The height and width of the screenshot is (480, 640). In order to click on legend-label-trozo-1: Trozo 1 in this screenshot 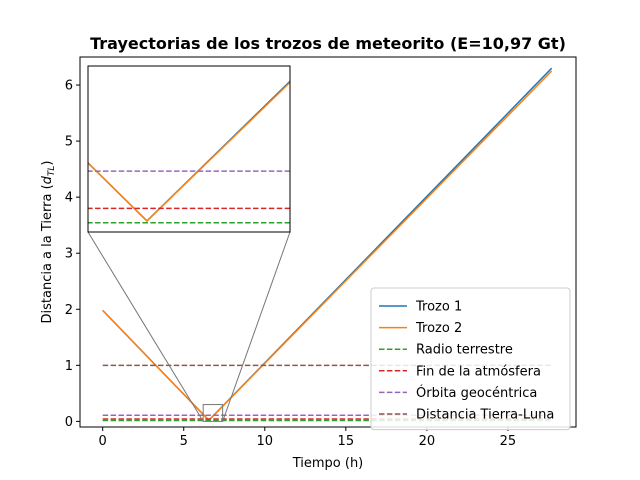, I will do `click(438, 307)`.